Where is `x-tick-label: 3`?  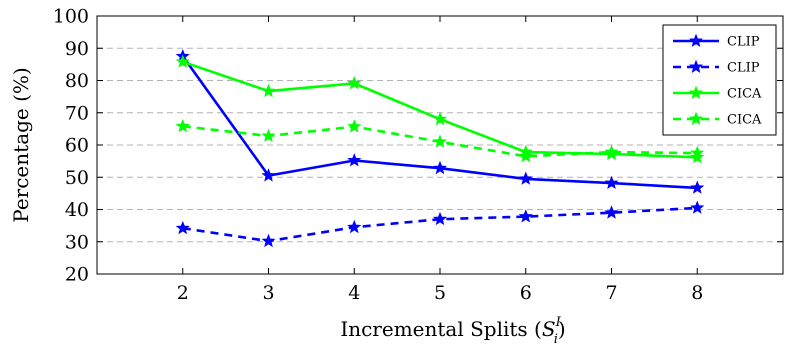 x-tick-label: 3 is located at coordinates (268, 293).